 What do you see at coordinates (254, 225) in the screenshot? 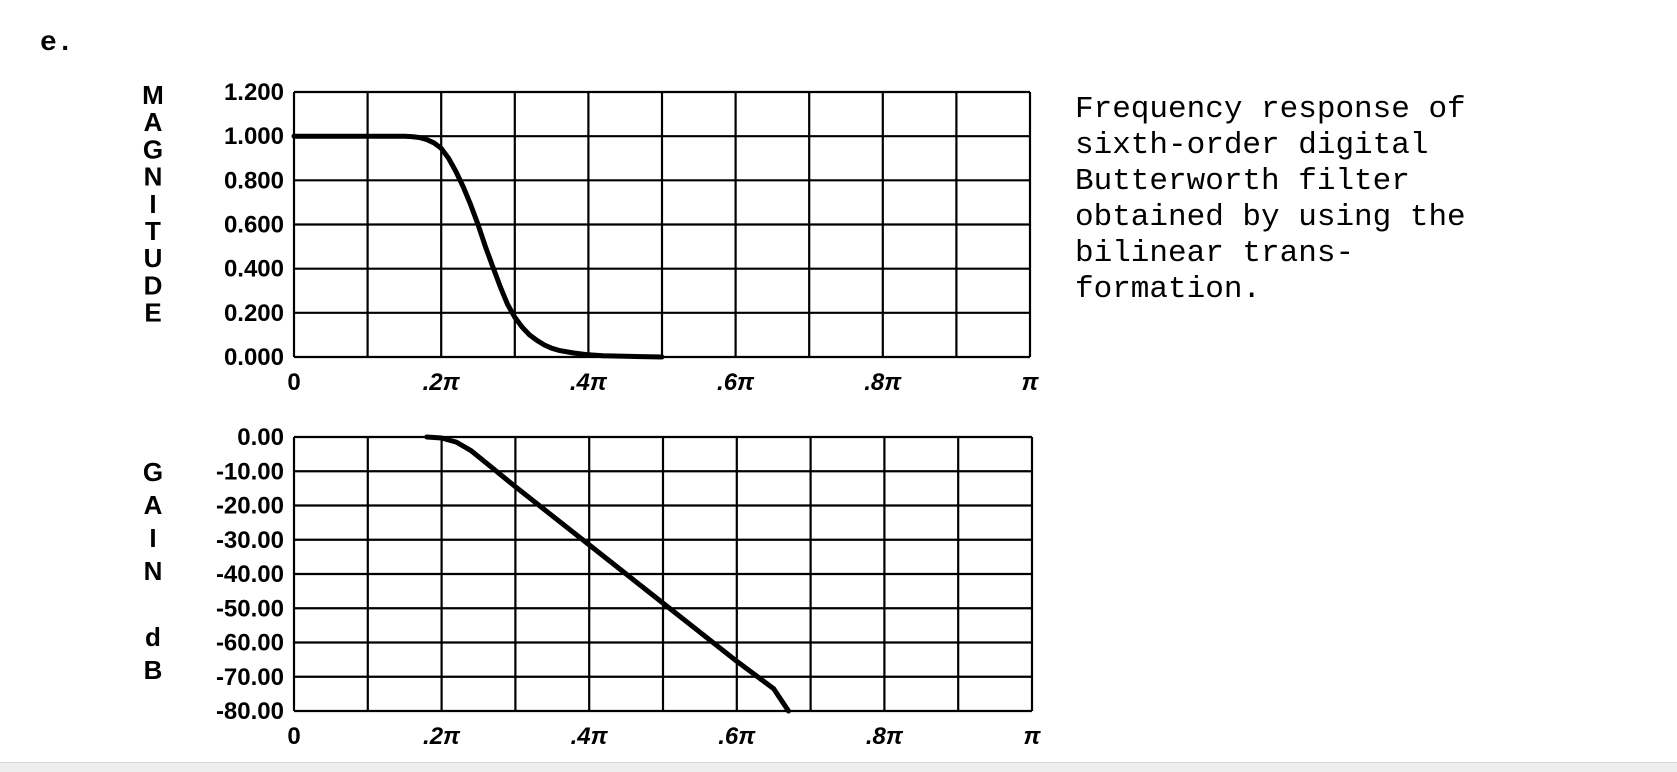
I see `y-tick-label: 0.600` at bounding box center [254, 225].